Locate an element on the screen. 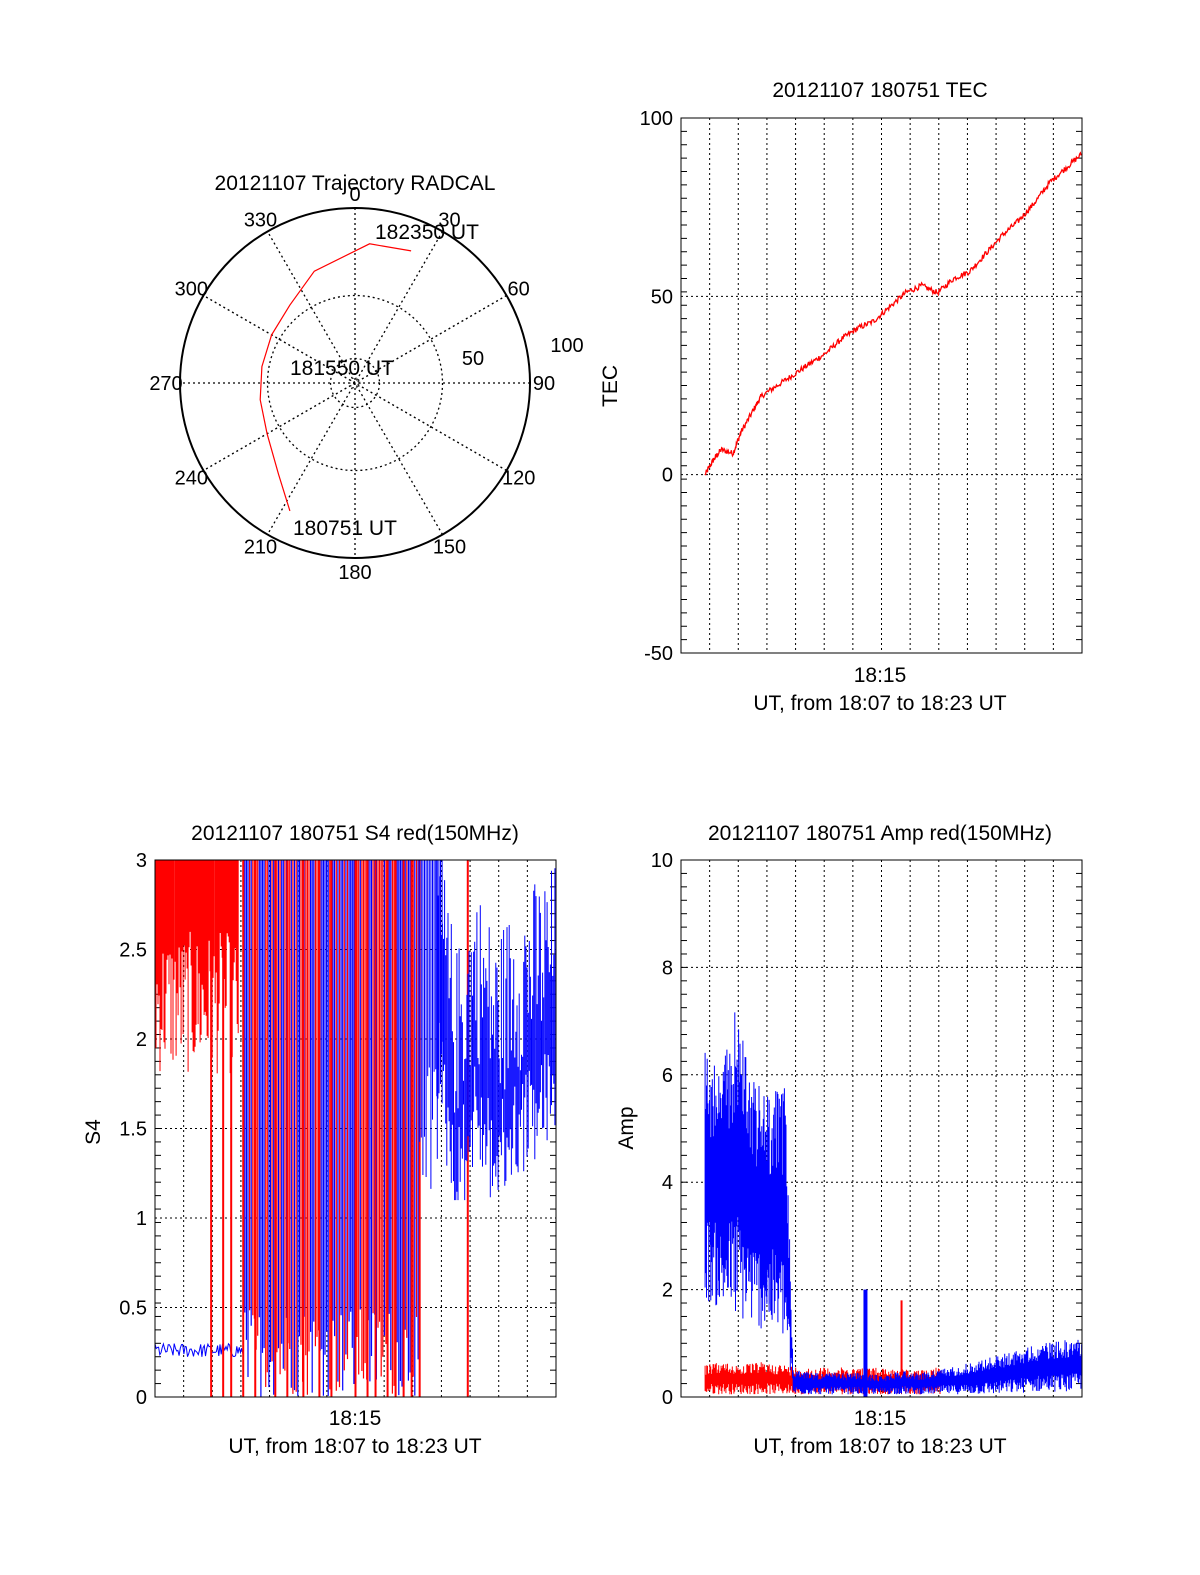 The height and width of the screenshot is (1575, 1200). polar-angle-label: 270 is located at coordinates (165, 384).